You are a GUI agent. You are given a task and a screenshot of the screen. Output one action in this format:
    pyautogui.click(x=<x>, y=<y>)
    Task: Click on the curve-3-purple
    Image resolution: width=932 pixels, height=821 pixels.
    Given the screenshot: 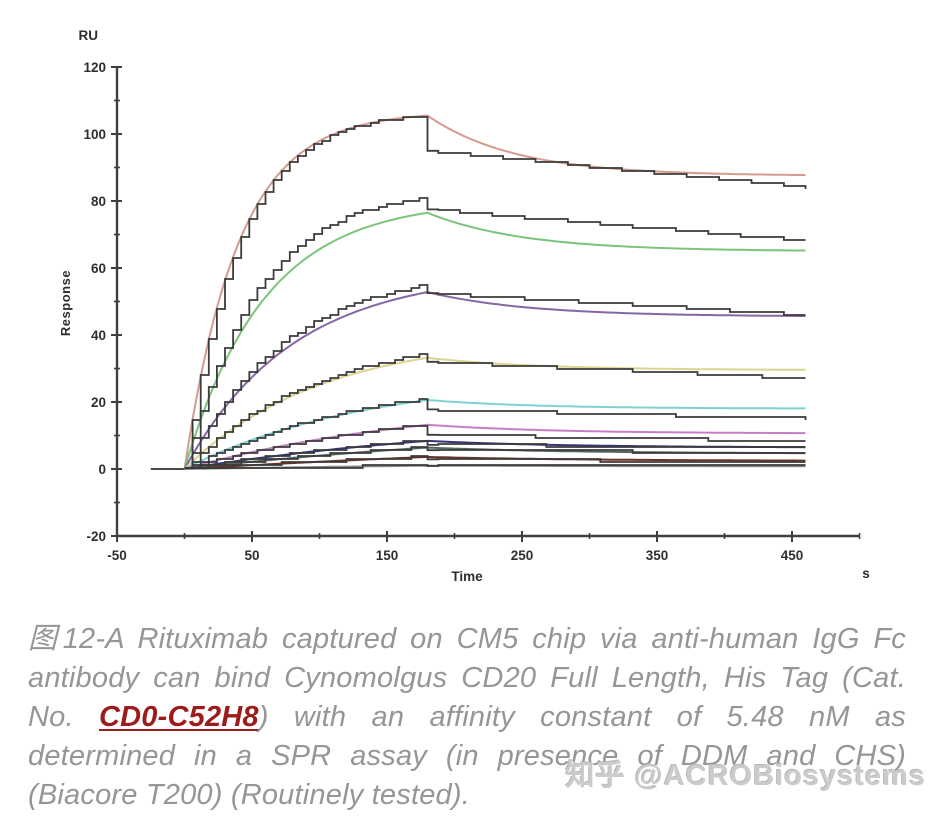 What is the action you would take?
    pyautogui.click(x=494, y=380)
    